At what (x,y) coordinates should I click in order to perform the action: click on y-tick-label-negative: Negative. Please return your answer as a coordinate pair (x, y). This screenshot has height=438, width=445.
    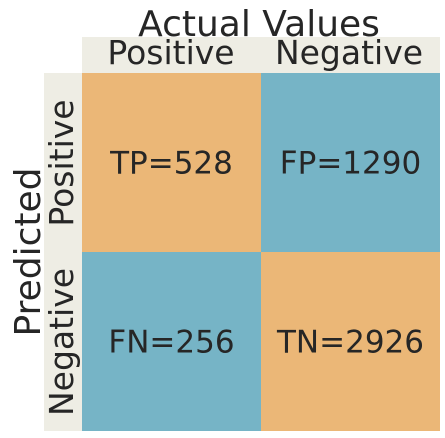
    Looking at the image, I should click on (61, 342).